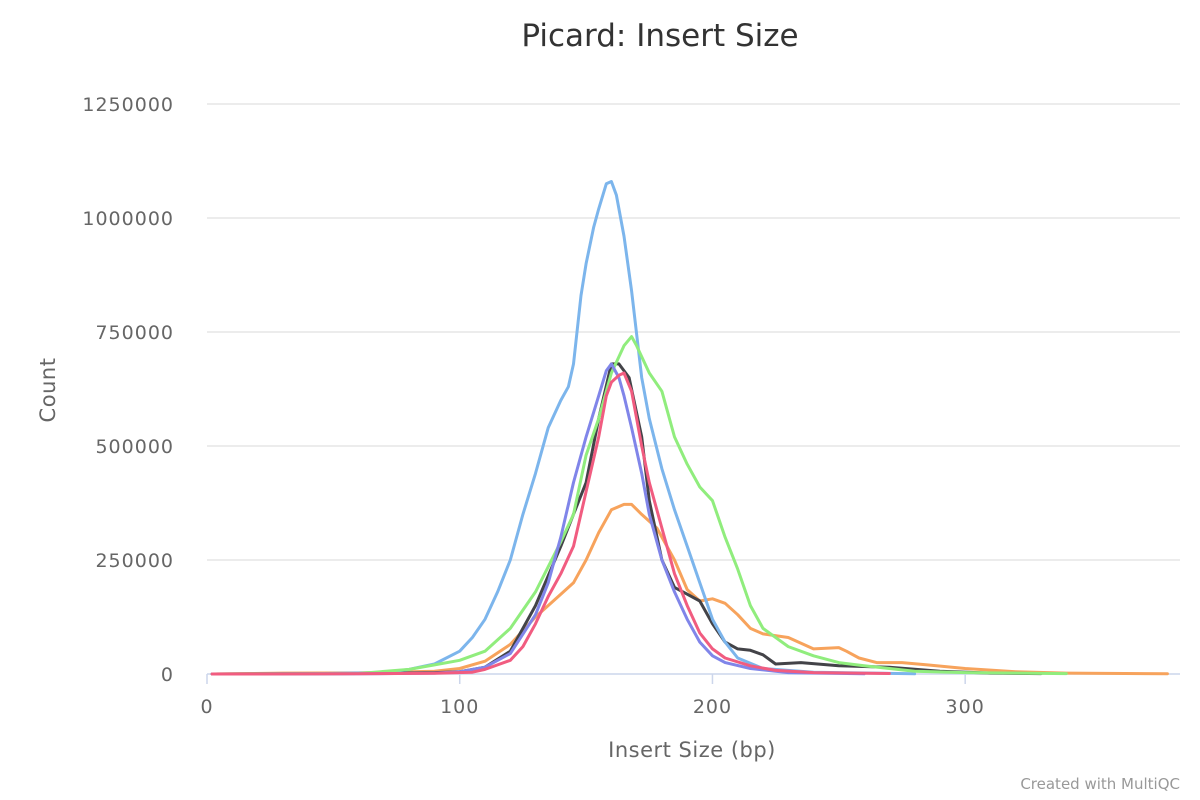 This screenshot has width=1200, height=800. Describe the element at coordinates (965, 707) in the screenshot. I see `x-tick-label: 300` at that location.